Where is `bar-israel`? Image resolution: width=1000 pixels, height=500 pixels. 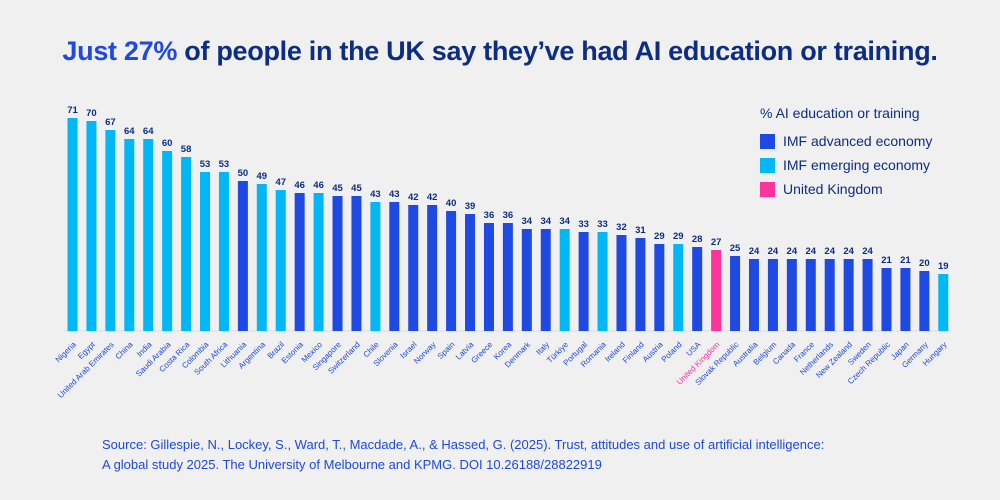
bar-israel is located at coordinates (413, 268).